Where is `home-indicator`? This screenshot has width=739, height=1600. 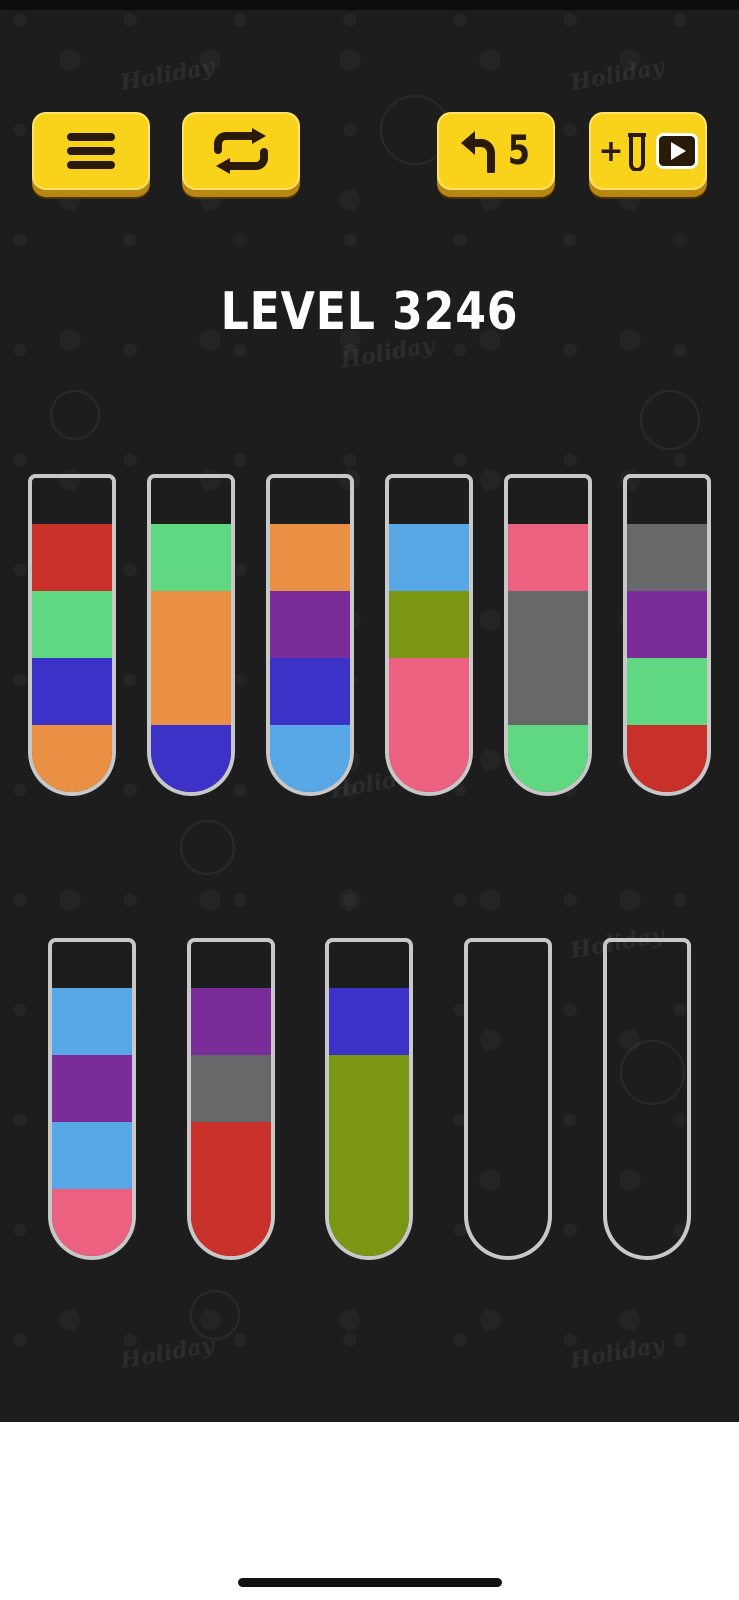
home-indicator is located at coordinates (370, 1582).